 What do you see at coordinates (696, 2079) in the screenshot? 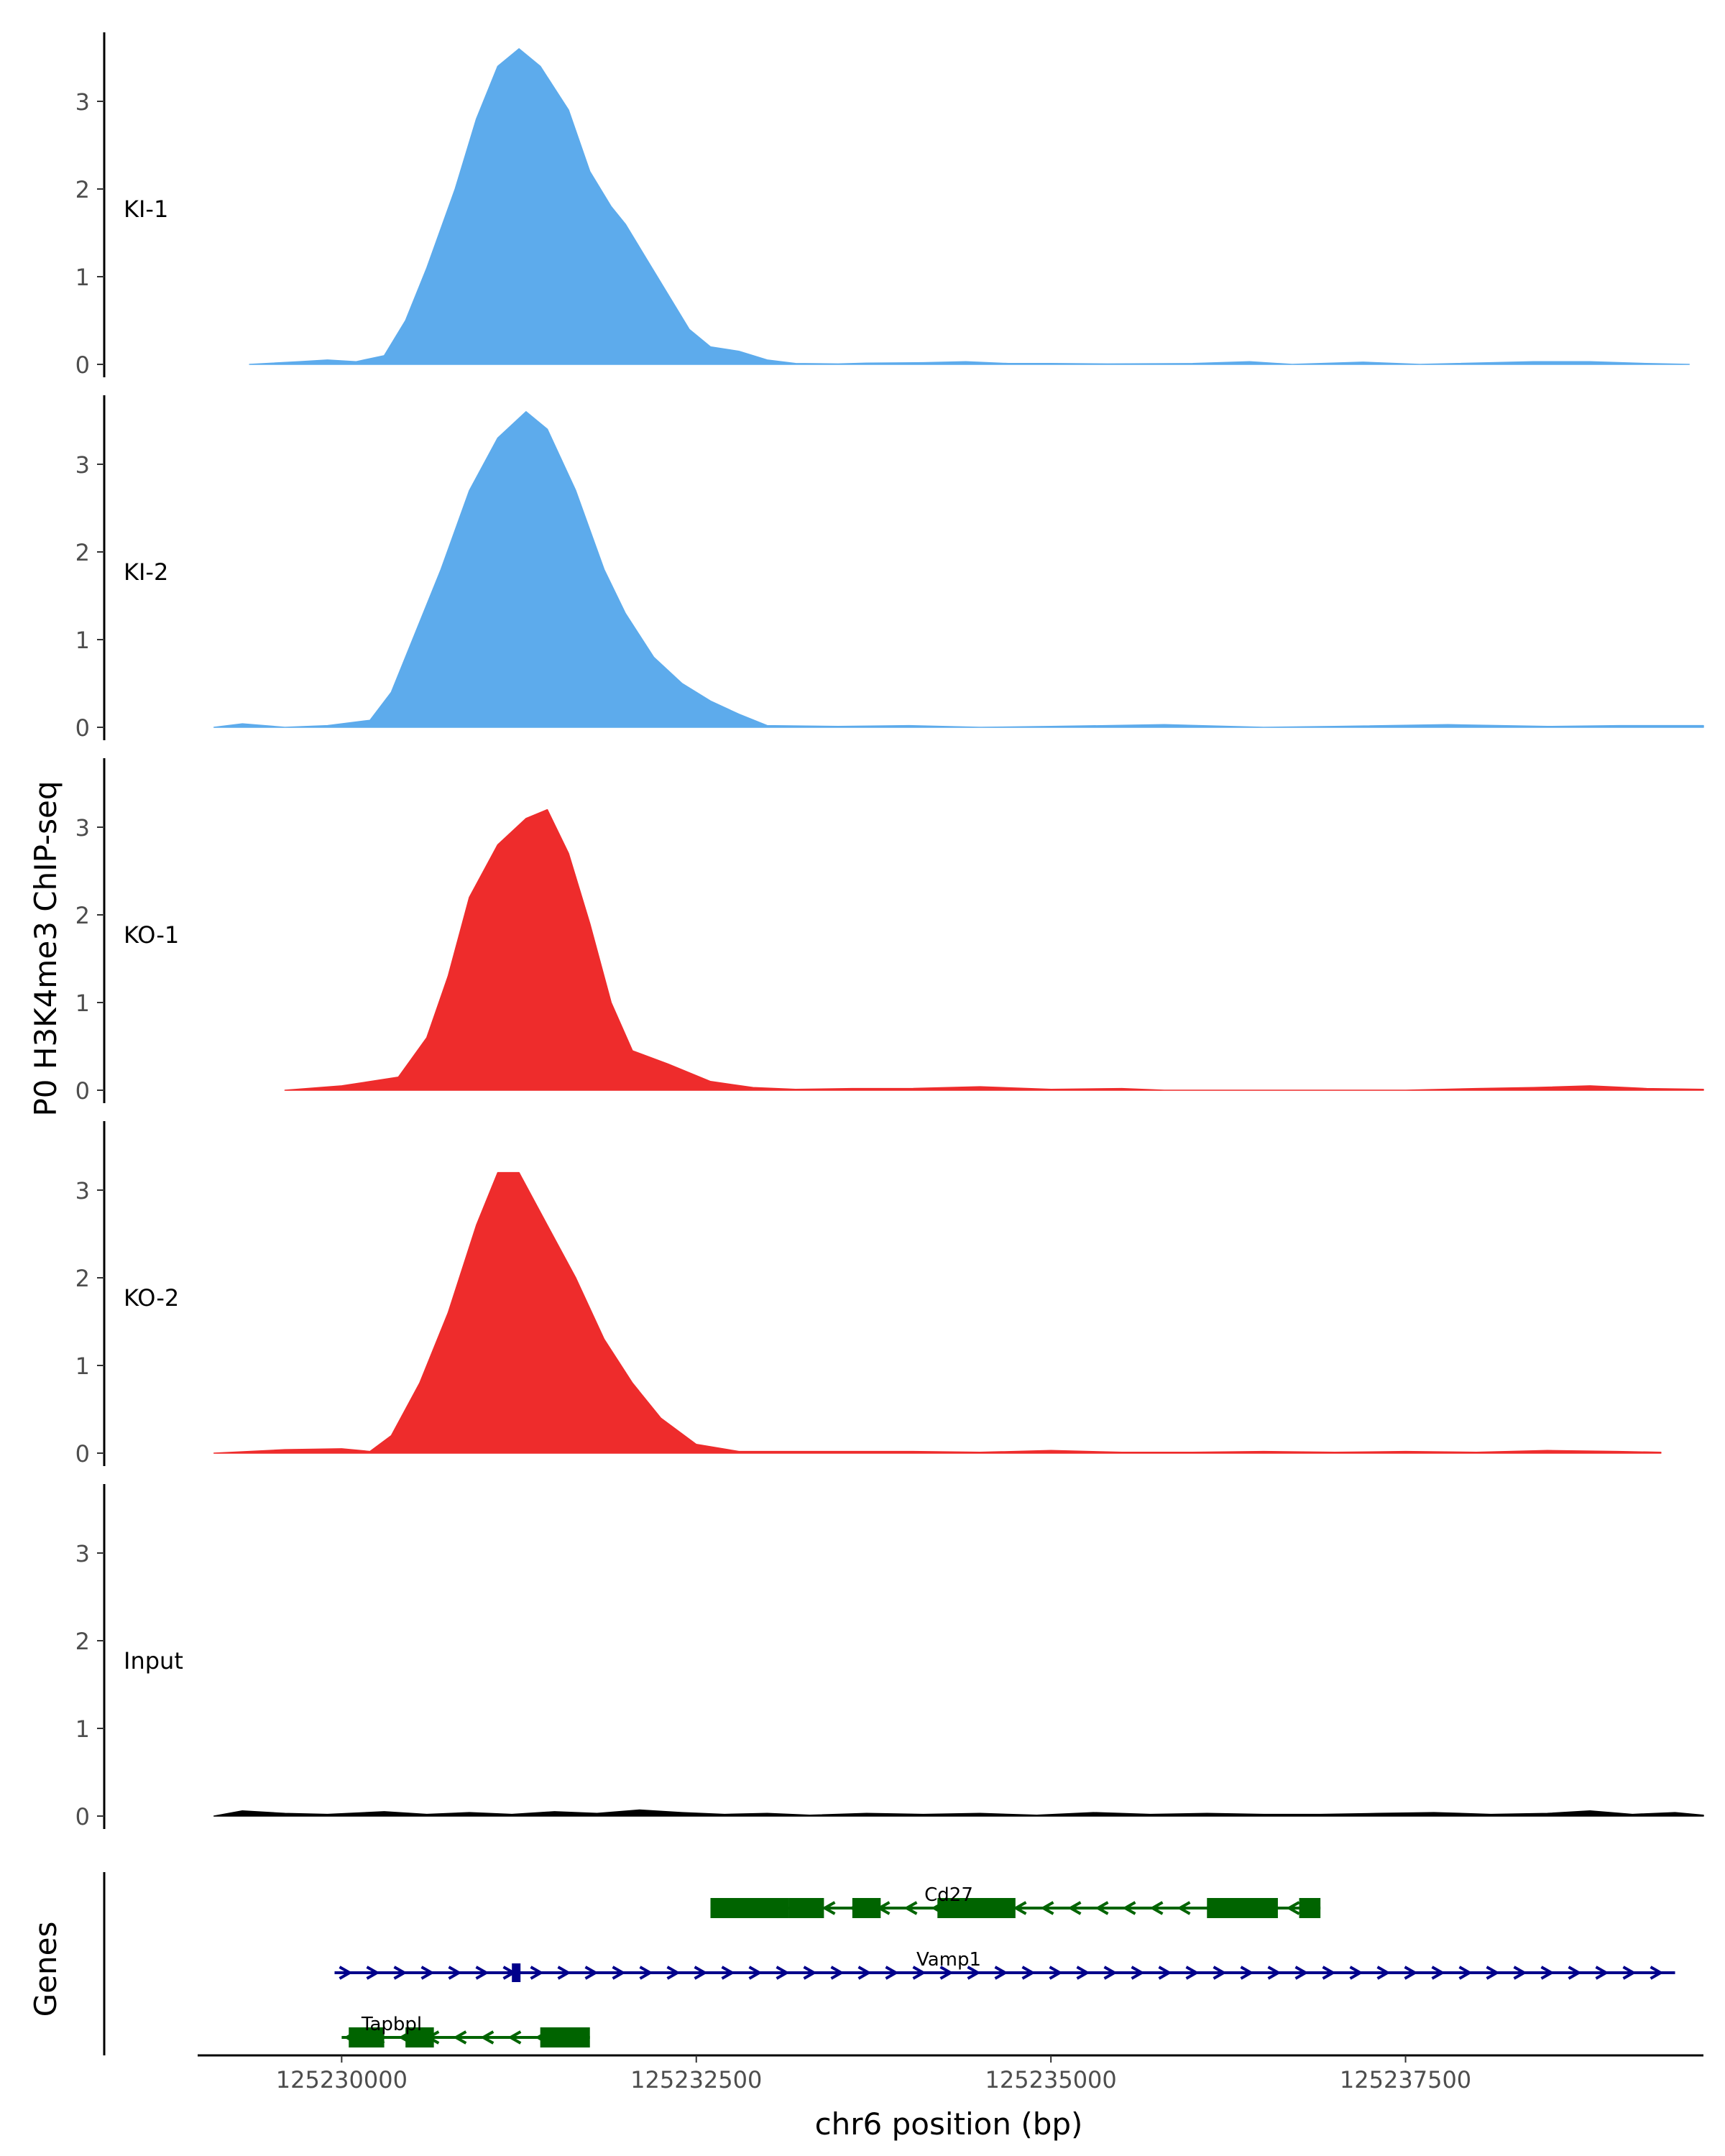
I see `x-tick-label: 125232500` at bounding box center [696, 2079].